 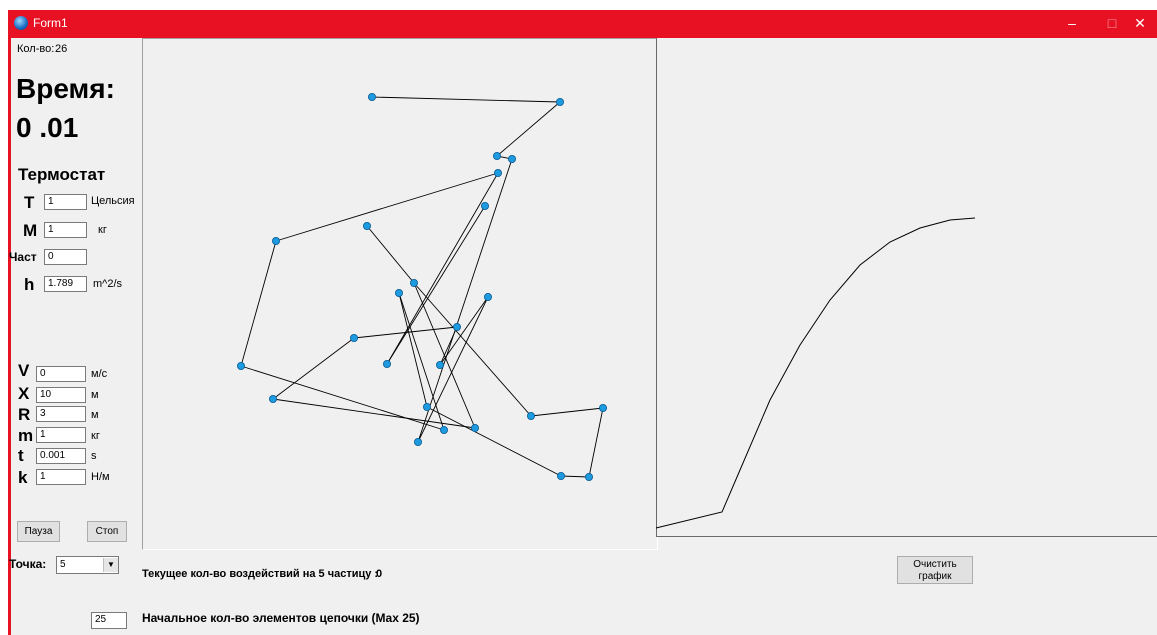 What do you see at coordinates (61, 49) in the screenshot?
I see `count-value: 26` at bounding box center [61, 49].